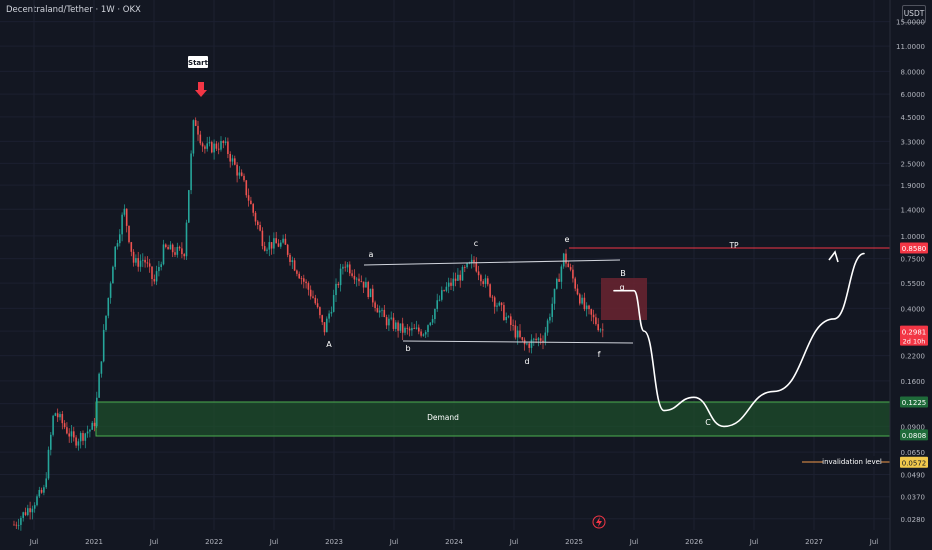 The width and height of the screenshot is (932, 550). Describe the element at coordinates (852, 461) in the screenshot. I see `invalidation-label-bg` at that location.